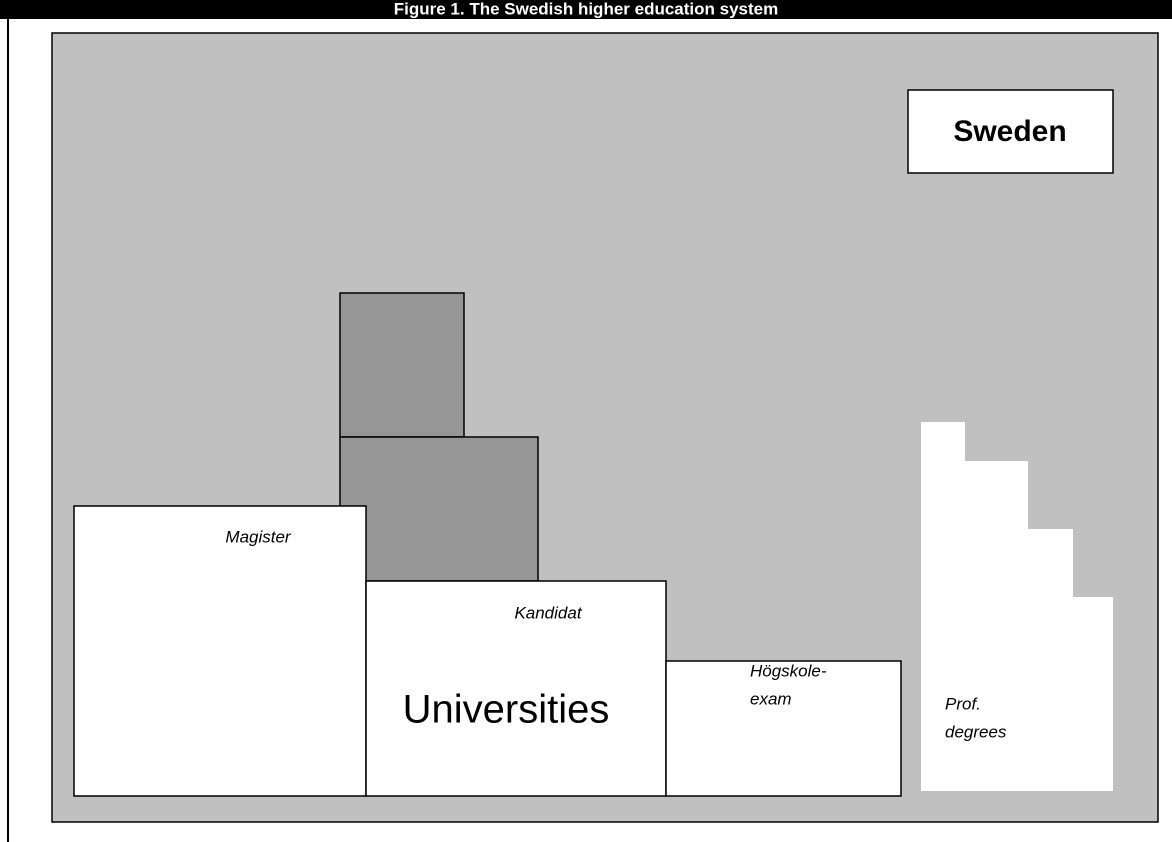  What do you see at coordinates (548, 612) in the screenshot?
I see `level-label: Kandidat` at bounding box center [548, 612].